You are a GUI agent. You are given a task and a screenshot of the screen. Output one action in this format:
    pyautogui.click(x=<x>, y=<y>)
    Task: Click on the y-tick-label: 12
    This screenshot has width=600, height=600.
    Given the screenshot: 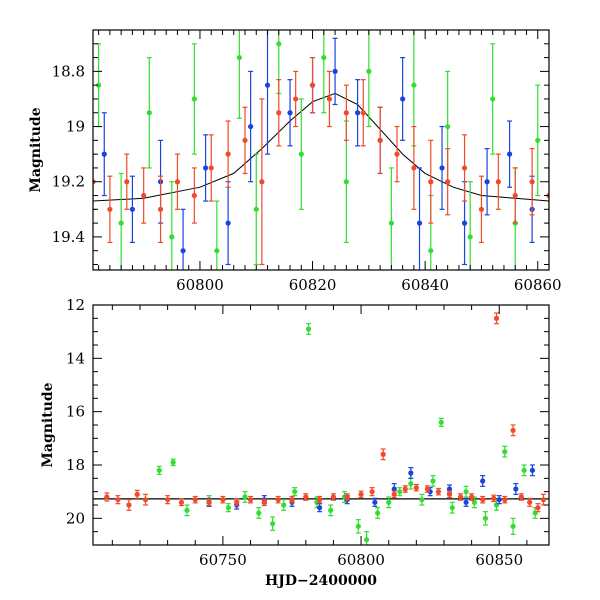 What is the action you would take?
    pyautogui.click(x=75, y=305)
    